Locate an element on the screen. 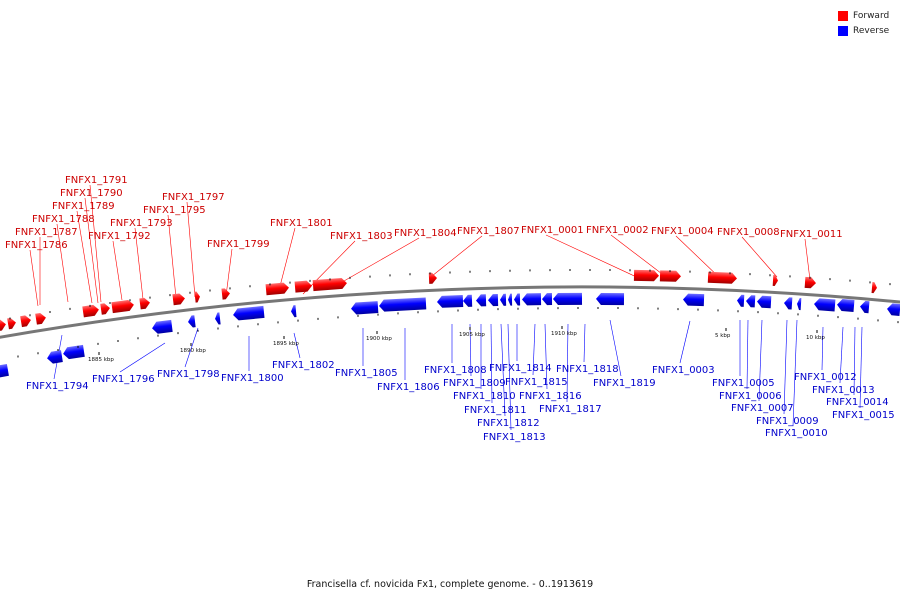 The image size is (900, 600). legend-label-reverse: Reverse is located at coordinates (871, 31).